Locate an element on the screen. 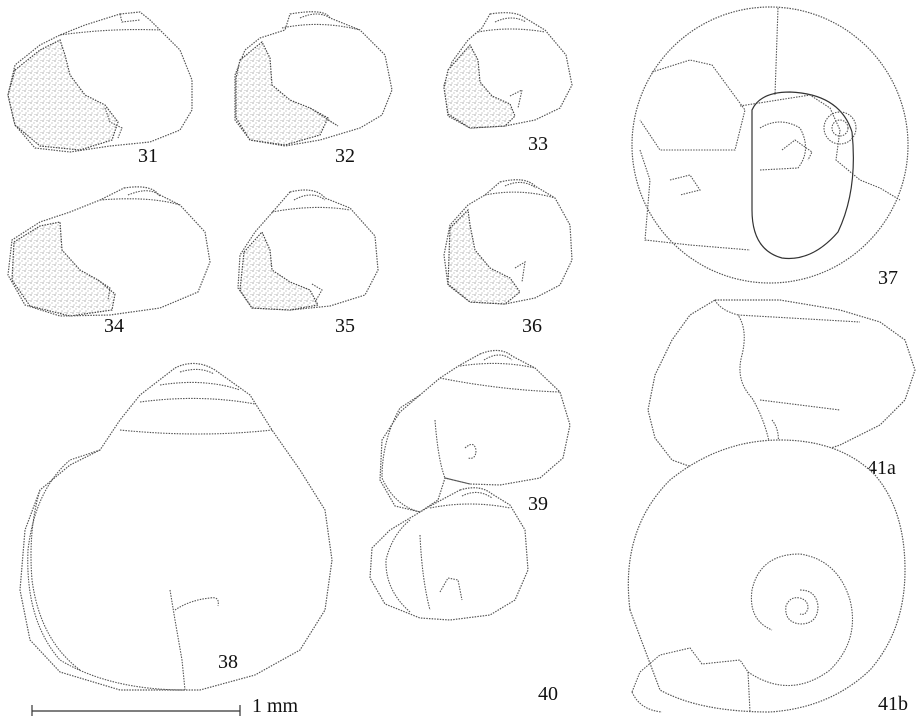 The height and width of the screenshot is (718, 921). figure-label-39: 39 is located at coordinates (538, 504).